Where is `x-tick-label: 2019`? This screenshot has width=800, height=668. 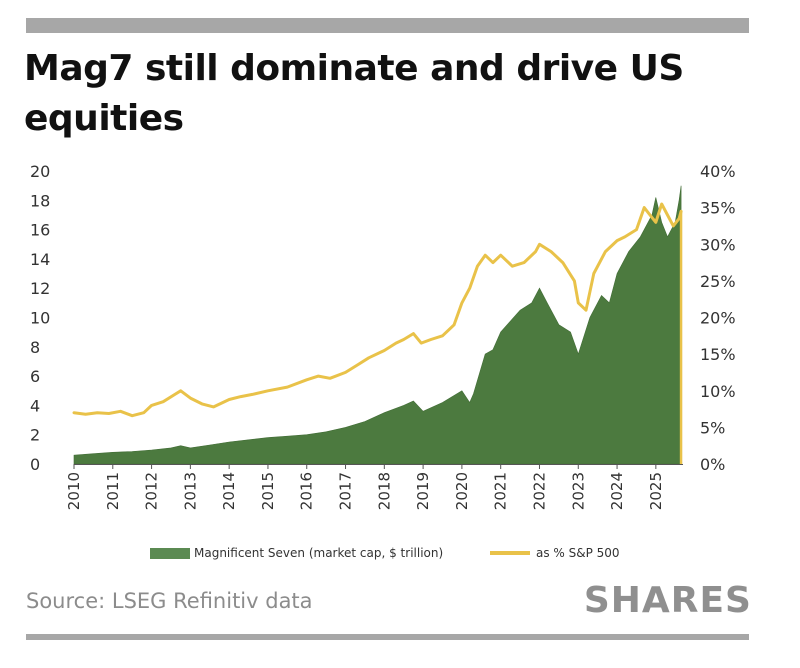
x-tick-label: 2019 is located at coordinates (423, 491).